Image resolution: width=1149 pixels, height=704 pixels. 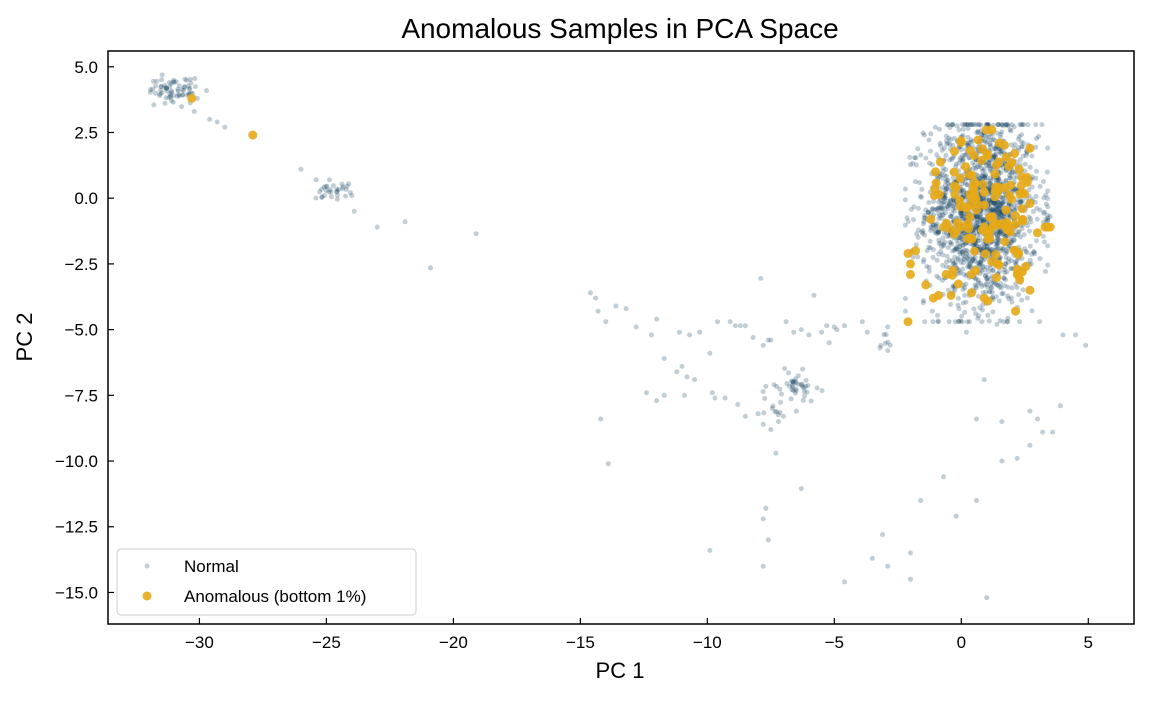 I want to click on legend-marker-normal, so click(x=147, y=566).